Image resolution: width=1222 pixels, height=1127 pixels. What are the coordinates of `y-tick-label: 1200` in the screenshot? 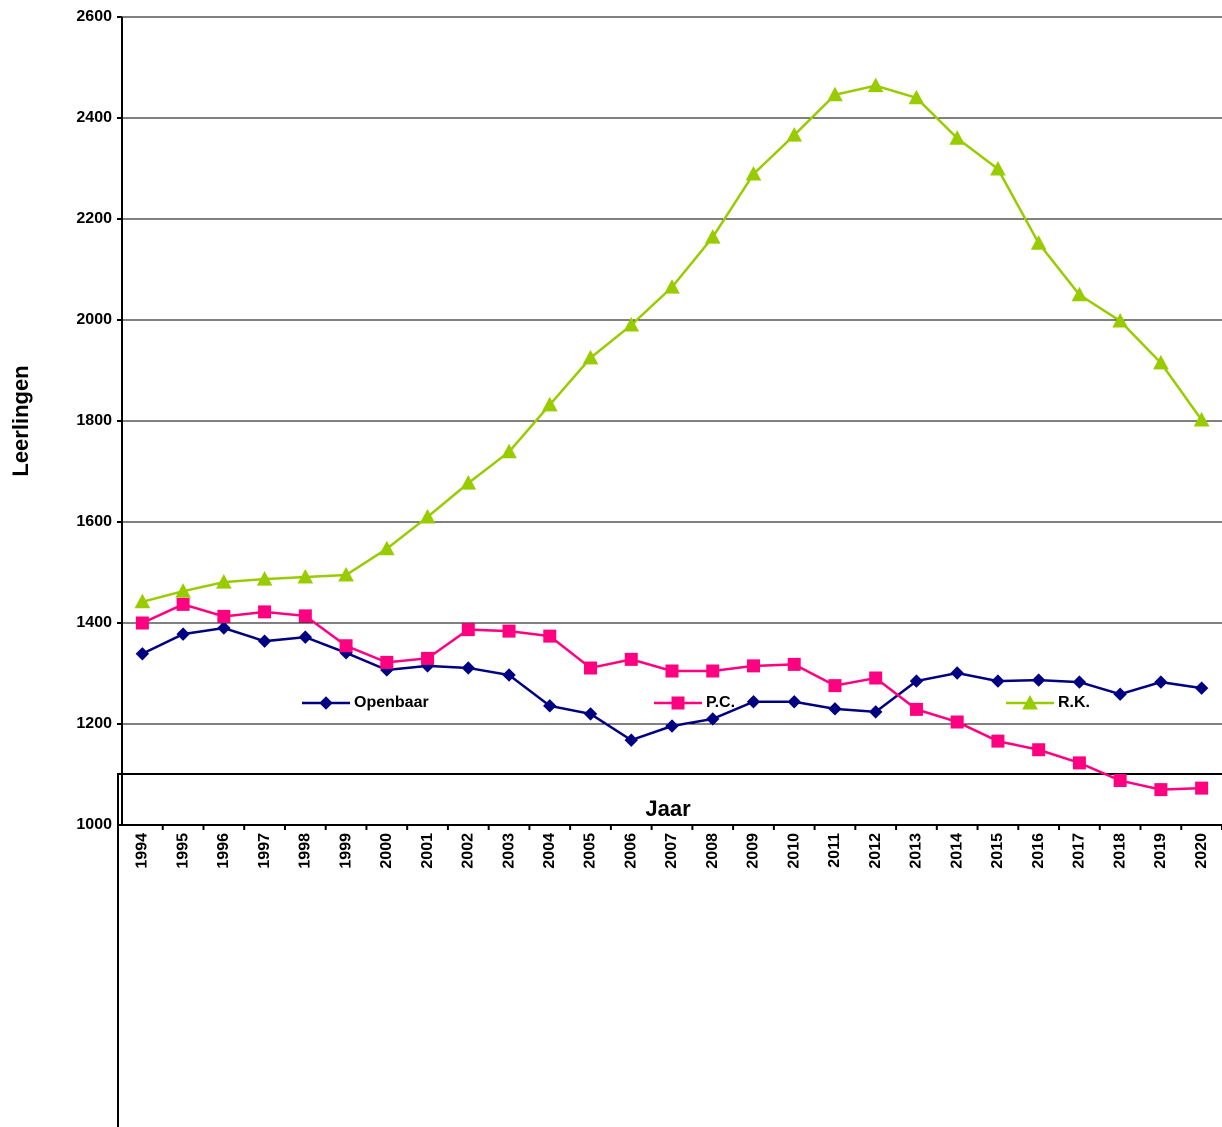 It's located at (94, 723).